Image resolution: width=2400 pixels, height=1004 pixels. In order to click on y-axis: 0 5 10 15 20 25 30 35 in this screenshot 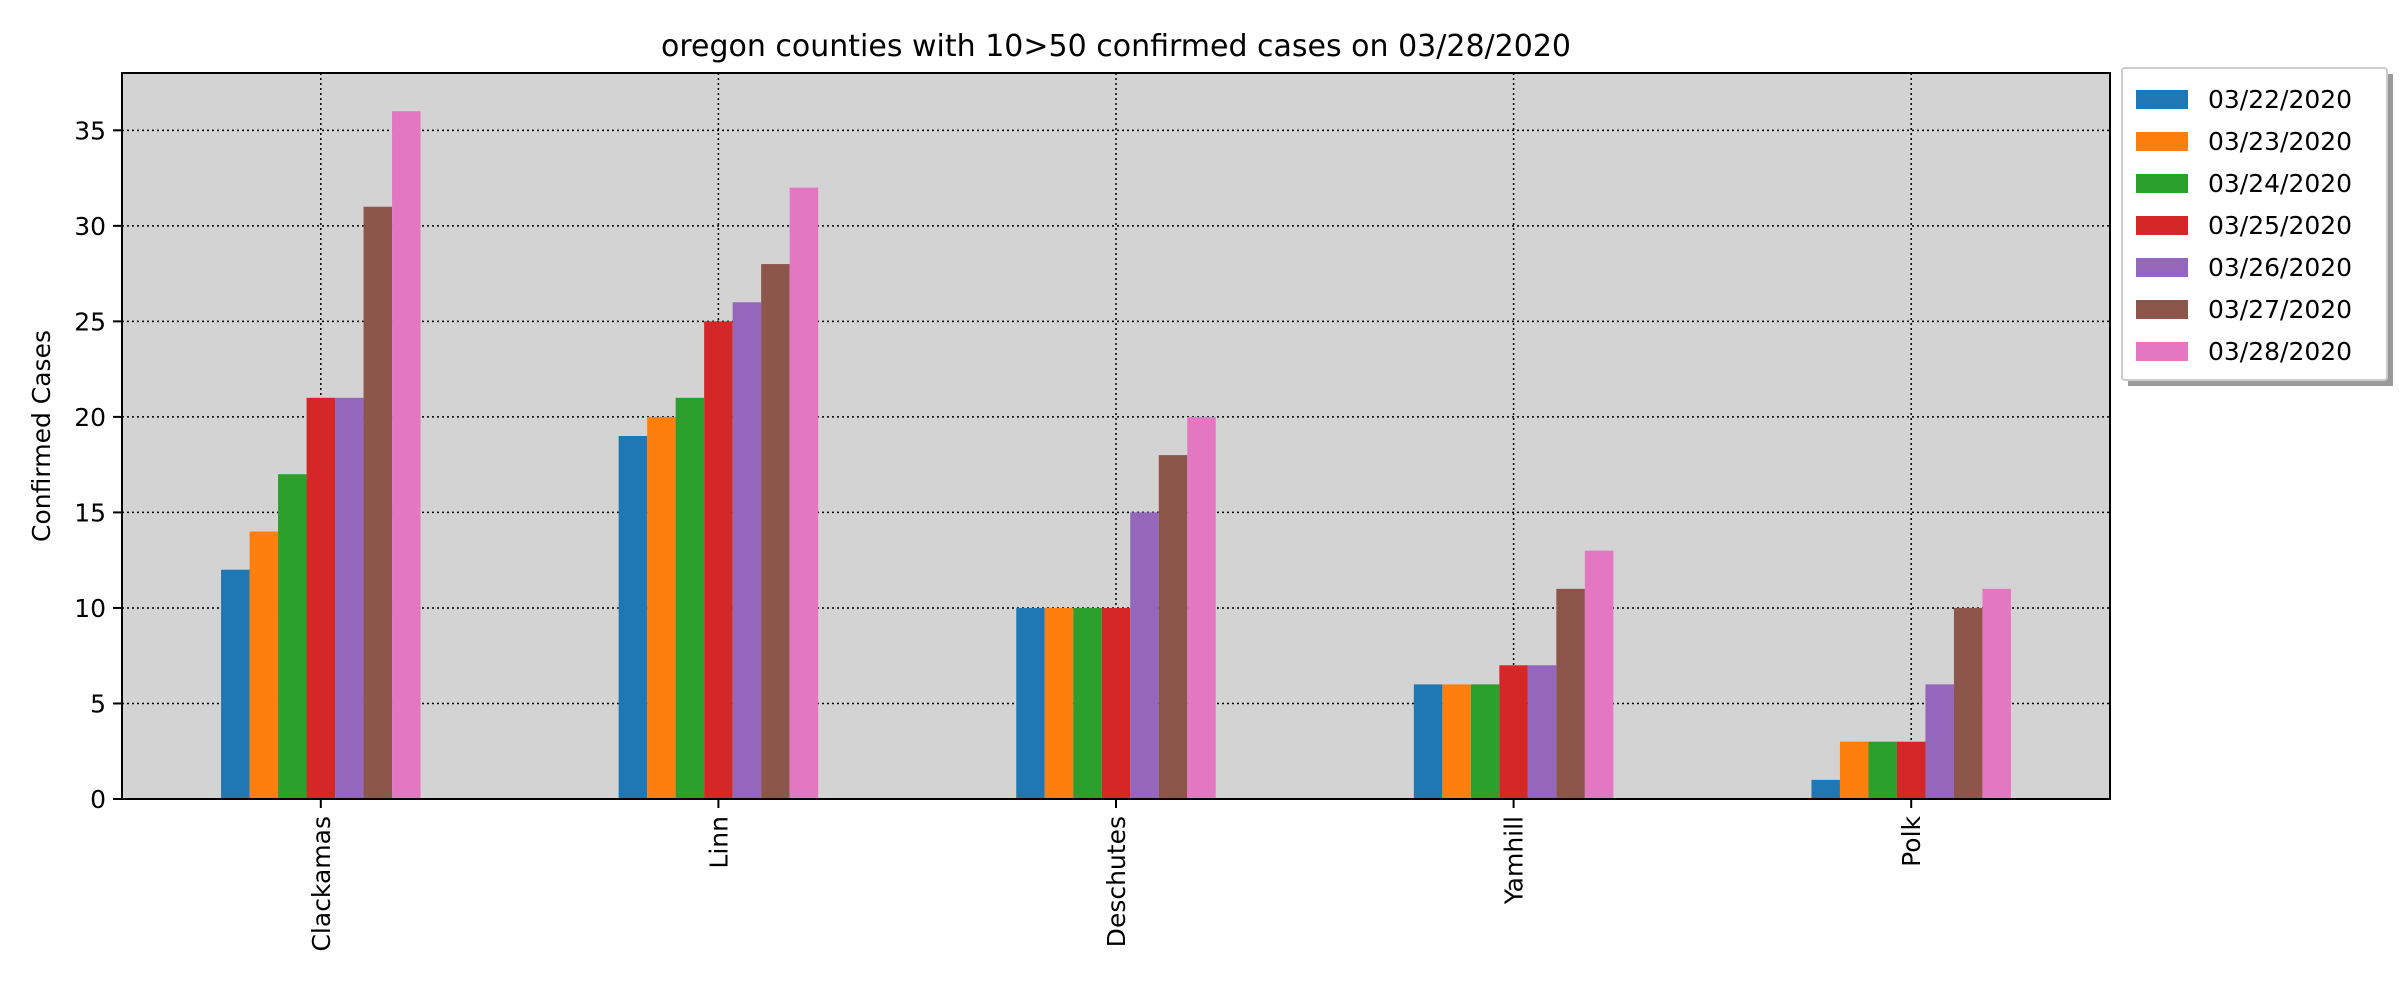, I will do `click(98, 465)`.